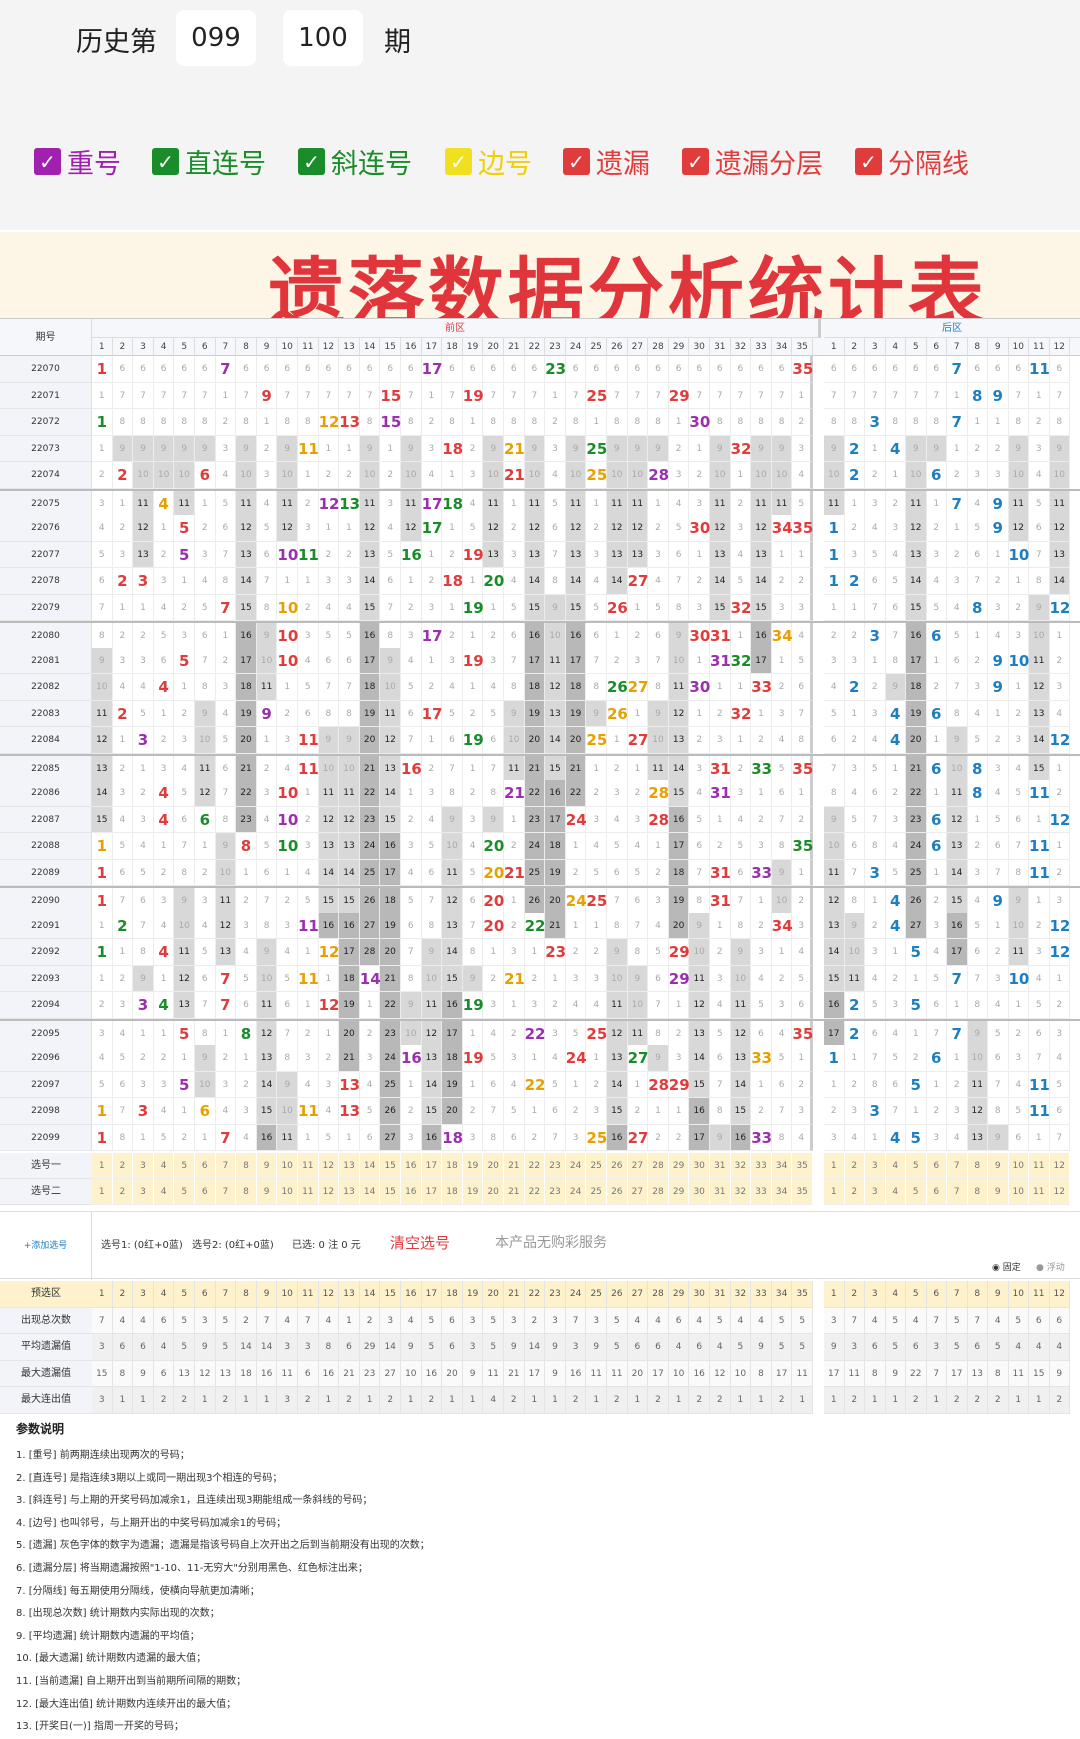  What do you see at coordinates (741, 1166) in the screenshot?
I see `pick-ball: 32` at bounding box center [741, 1166].